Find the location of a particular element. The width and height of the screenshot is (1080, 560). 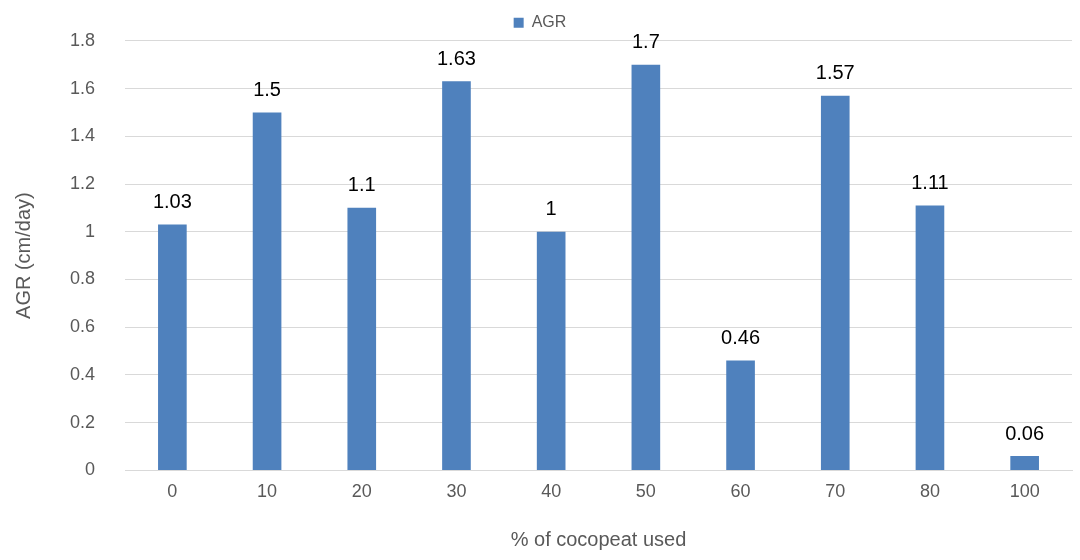

data-label: 0.06 is located at coordinates (1025, 432).